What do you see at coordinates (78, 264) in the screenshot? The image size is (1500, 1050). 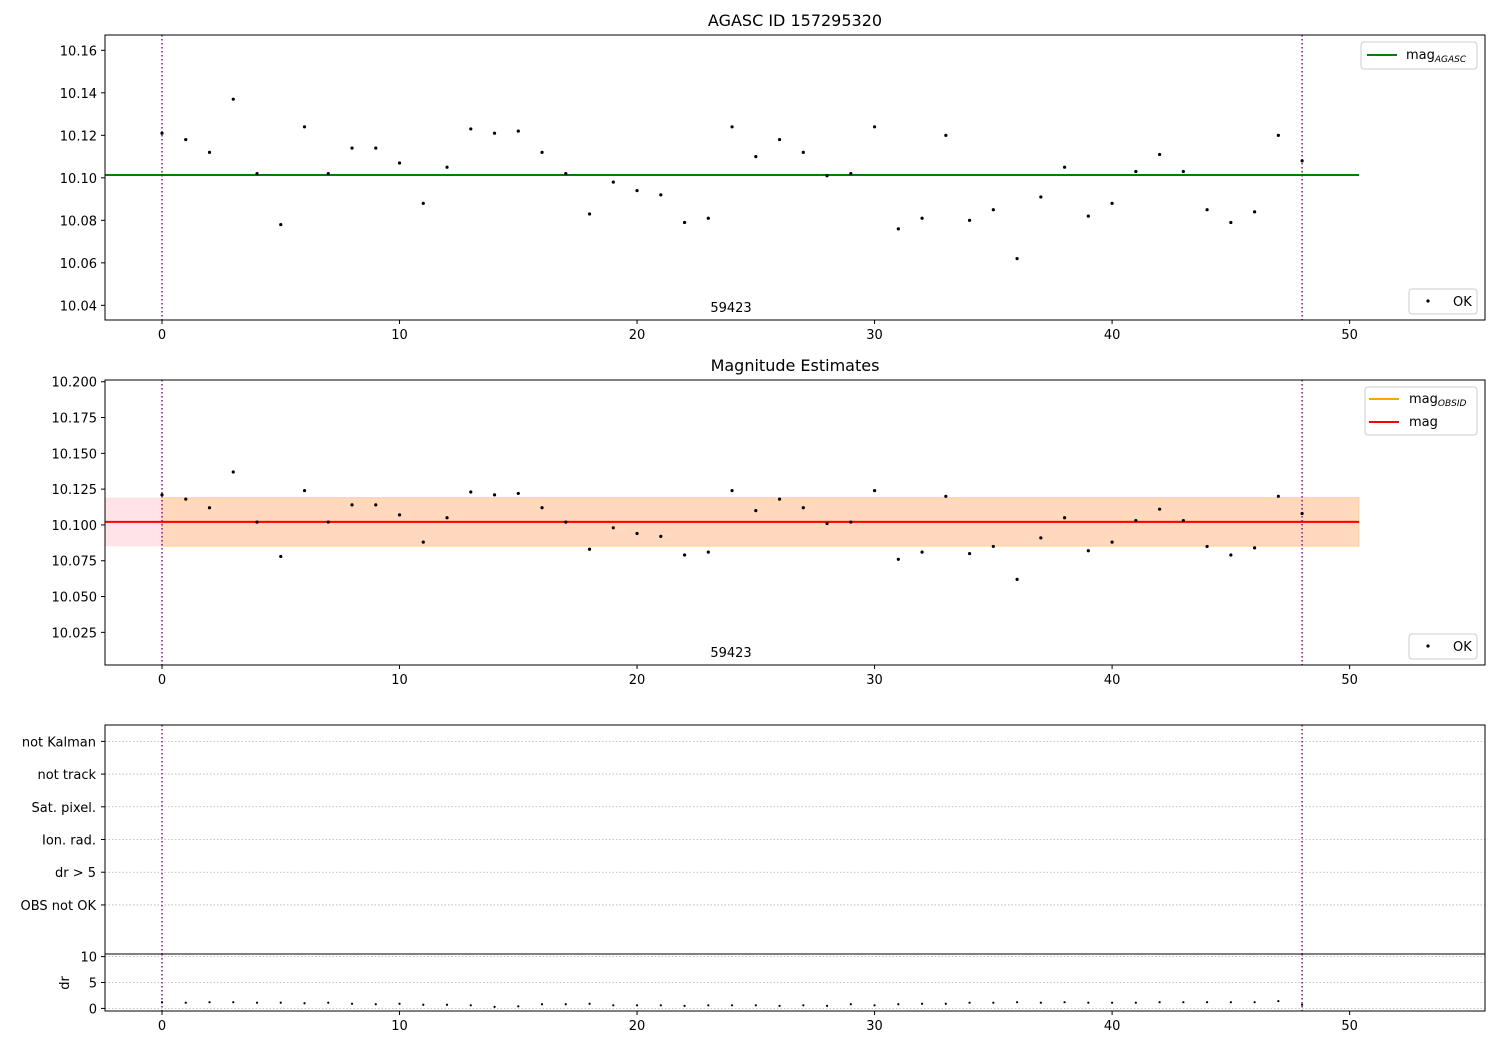 I see `y-tick-label: 10.06` at bounding box center [78, 264].